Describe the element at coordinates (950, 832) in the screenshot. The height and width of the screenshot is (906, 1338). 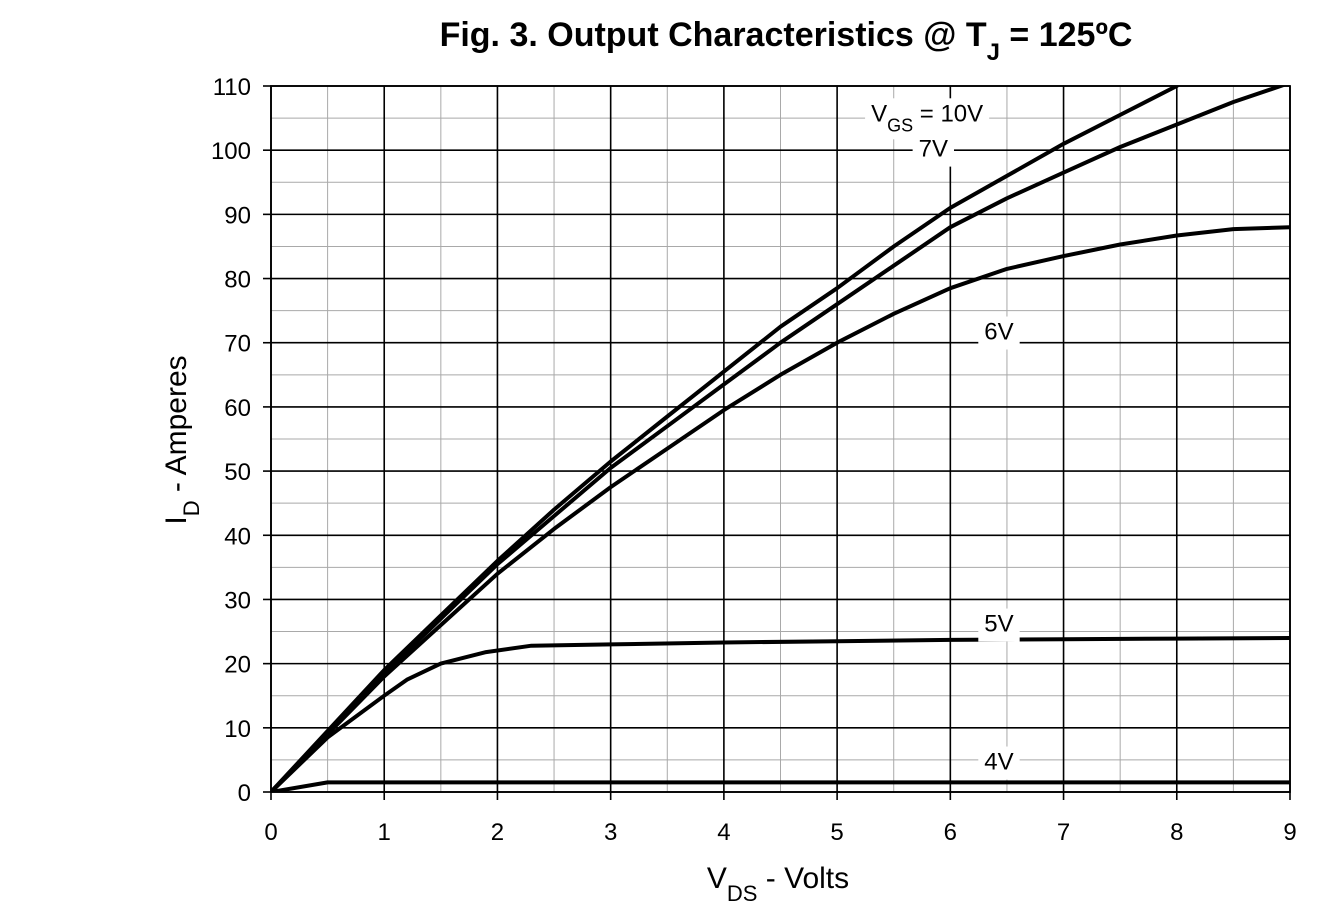
I see `x-tick-label: 6` at that location.